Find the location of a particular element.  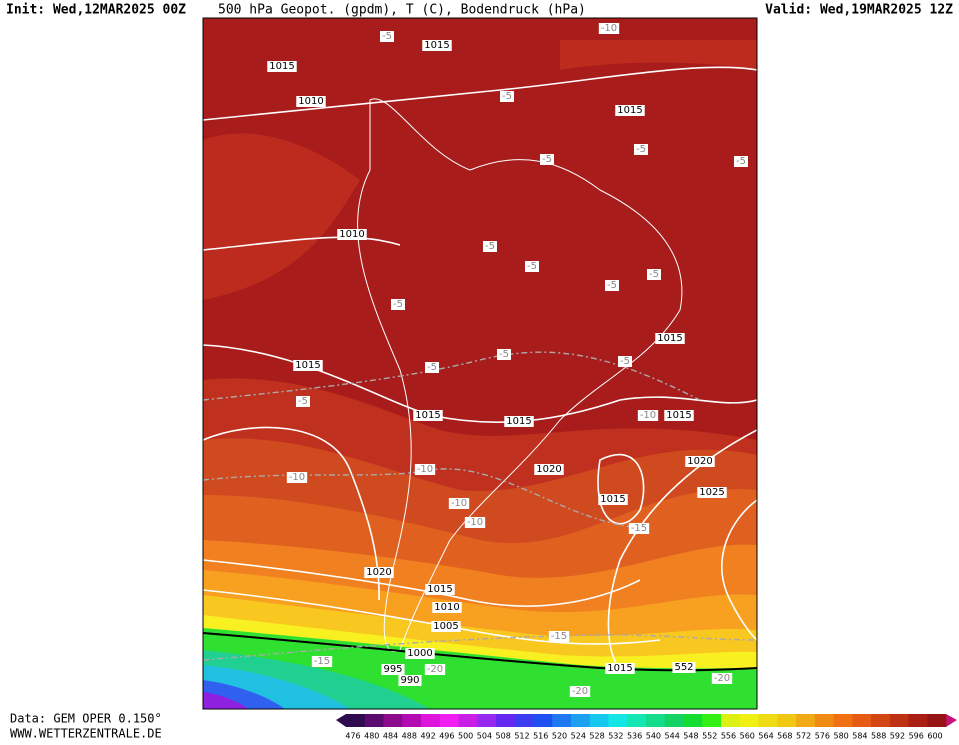

data-source: Data: GEM OPER 0.150° is located at coordinates (86, 719).